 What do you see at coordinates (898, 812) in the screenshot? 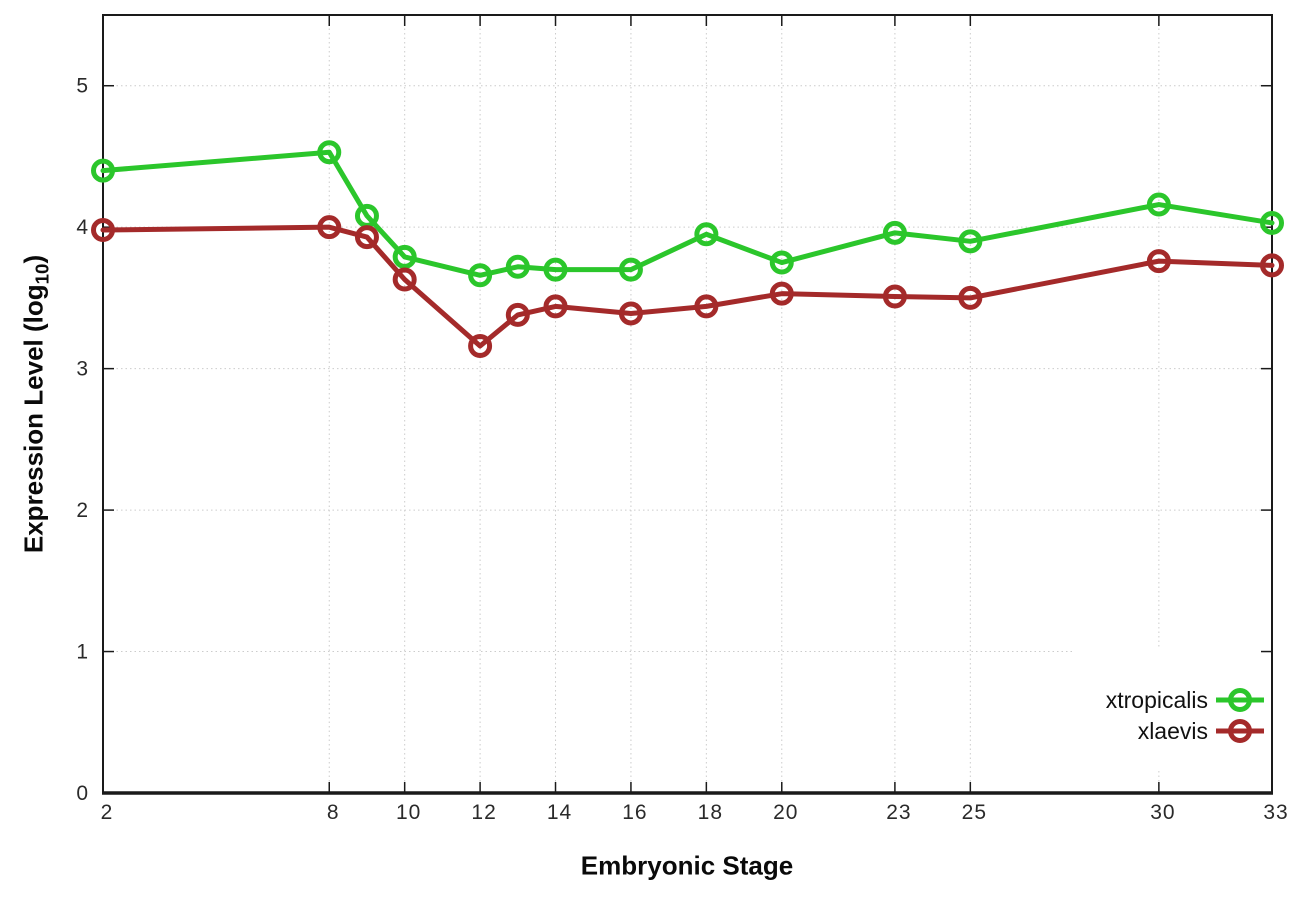
I see `x-tick-label: 23` at bounding box center [898, 812].